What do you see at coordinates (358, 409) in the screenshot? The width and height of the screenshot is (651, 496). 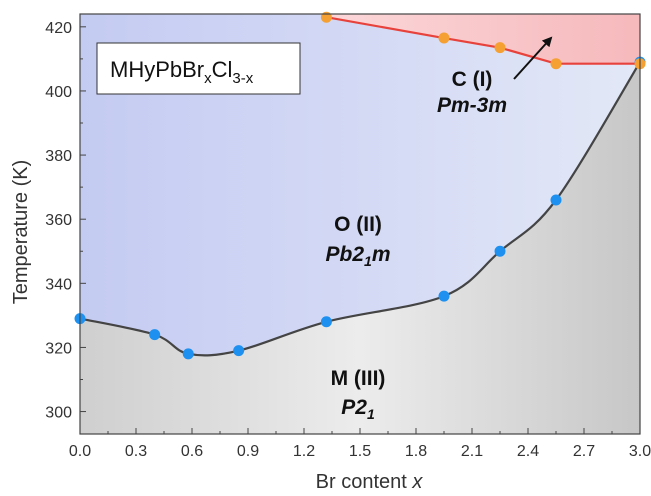 I see `space-group-monoclinic: P21` at bounding box center [358, 409].